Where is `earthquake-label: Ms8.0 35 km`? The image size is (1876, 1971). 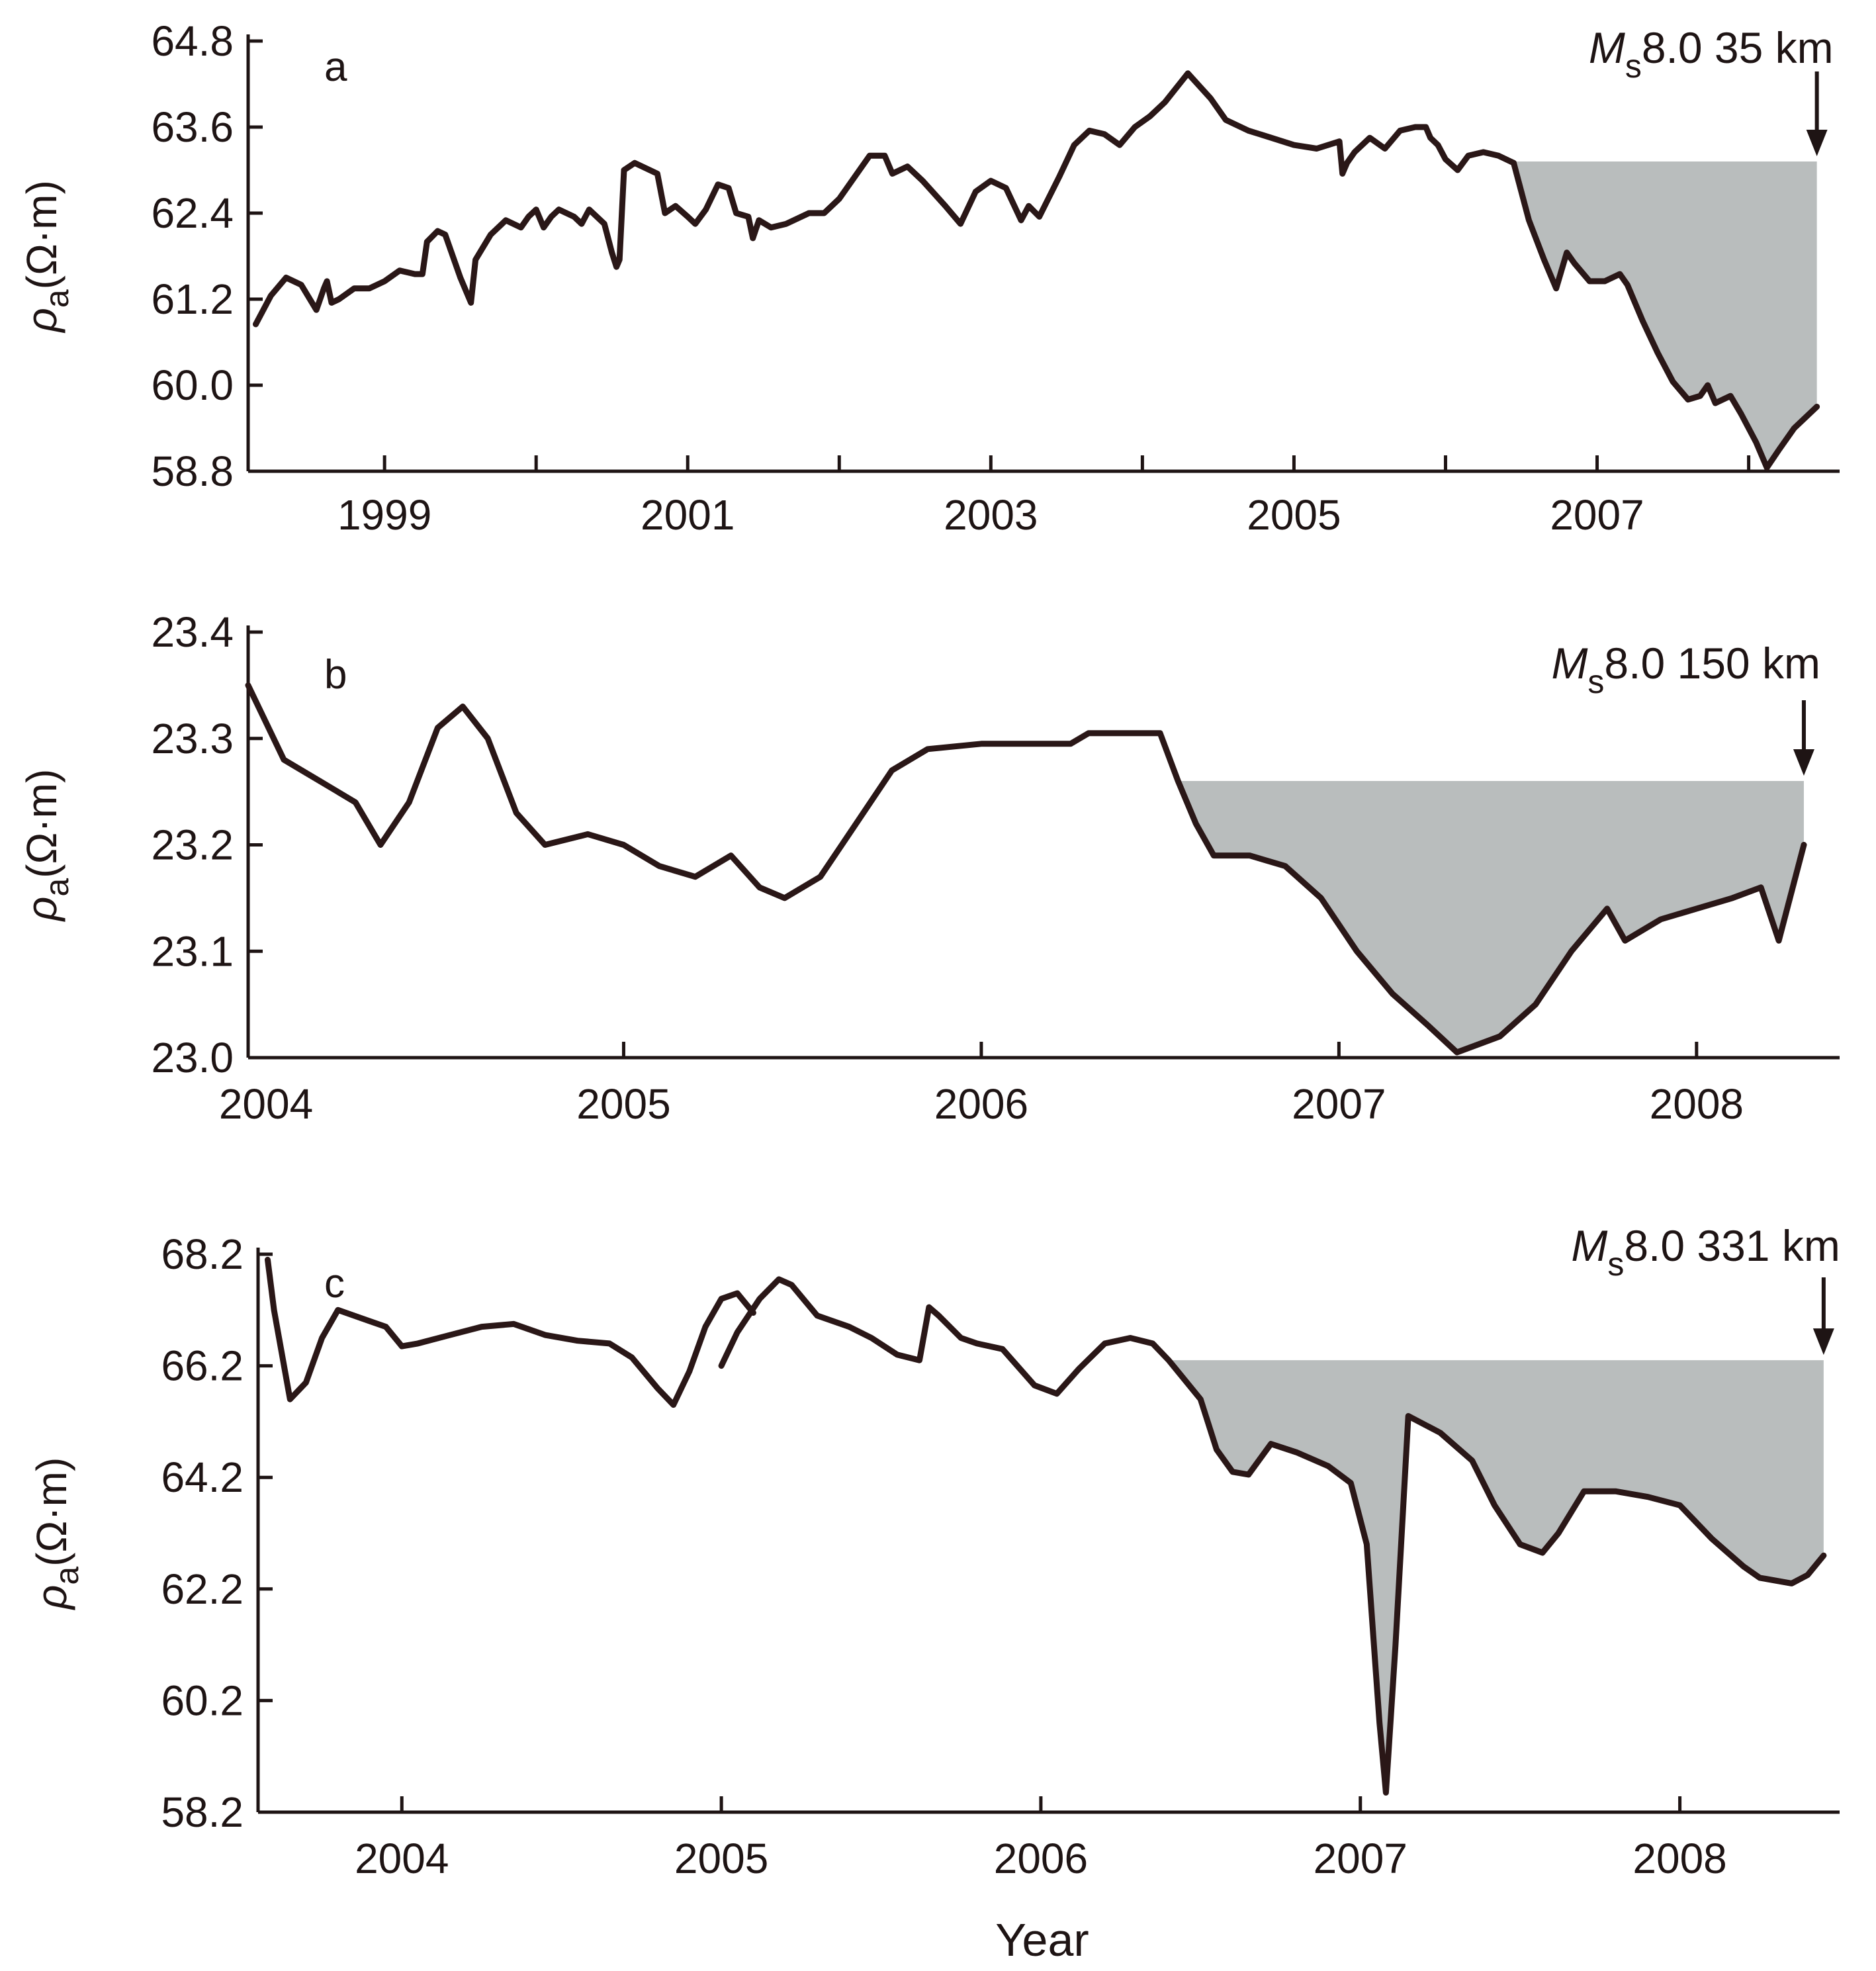 earthquake-label: Ms8.0 35 km is located at coordinates (1711, 54).